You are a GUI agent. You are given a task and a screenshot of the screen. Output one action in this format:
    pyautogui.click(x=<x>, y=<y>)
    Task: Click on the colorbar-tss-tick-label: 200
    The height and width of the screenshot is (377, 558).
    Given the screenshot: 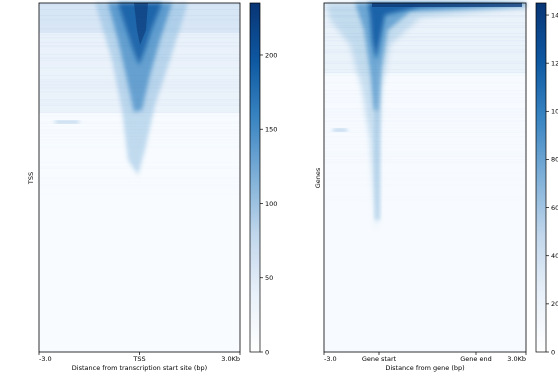 What is the action you would take?
    pyautogui.click(x=271, y=55)
    